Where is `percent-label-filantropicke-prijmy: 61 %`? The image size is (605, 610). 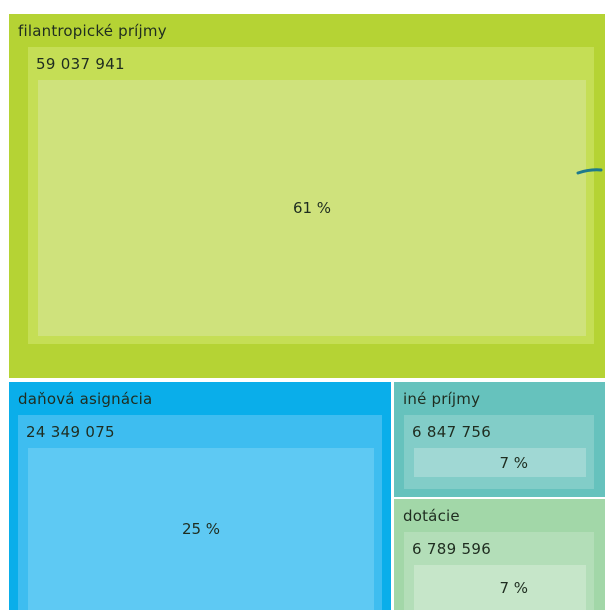 percent-label-filantropicke-prijmy: 61 % is located at coordinates (312, 208).